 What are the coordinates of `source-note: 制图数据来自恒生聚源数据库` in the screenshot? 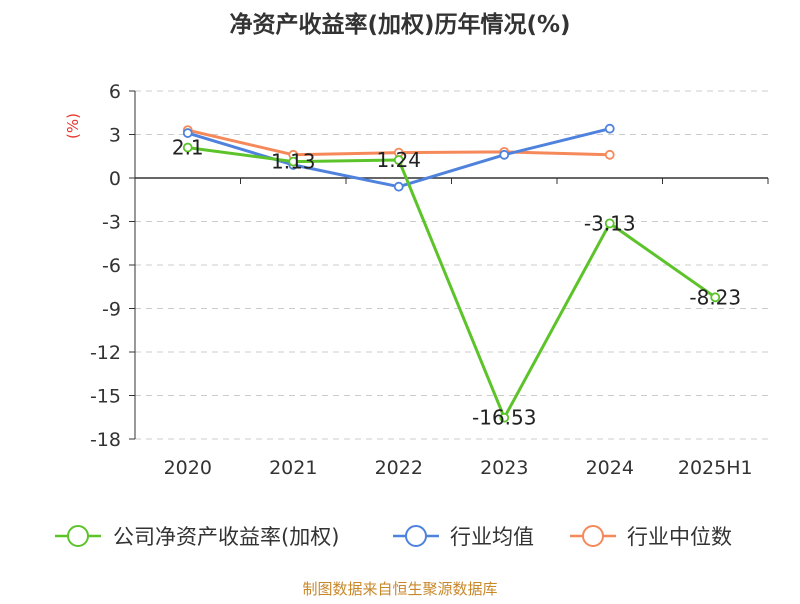 It's located at (399, 589).